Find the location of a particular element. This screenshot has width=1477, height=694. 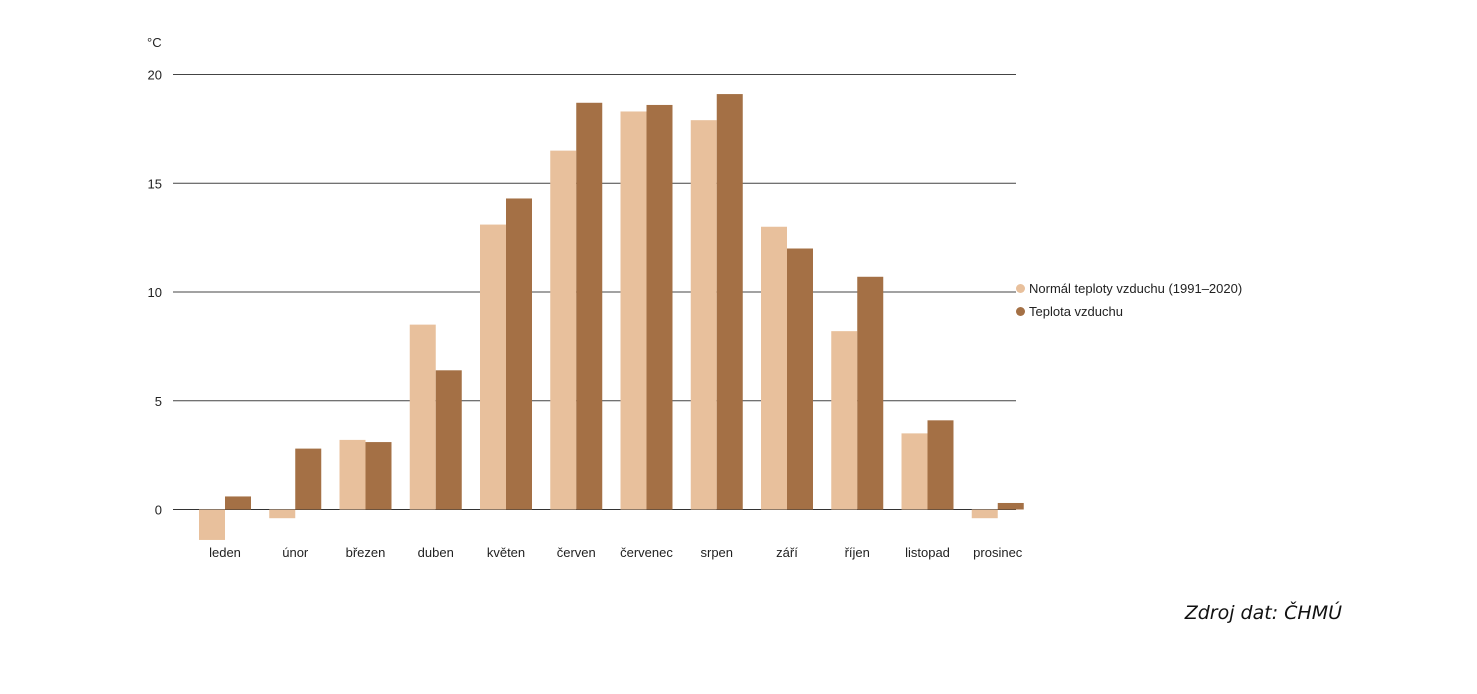

bar-normal-říjen is located at coordinates (844, 420).